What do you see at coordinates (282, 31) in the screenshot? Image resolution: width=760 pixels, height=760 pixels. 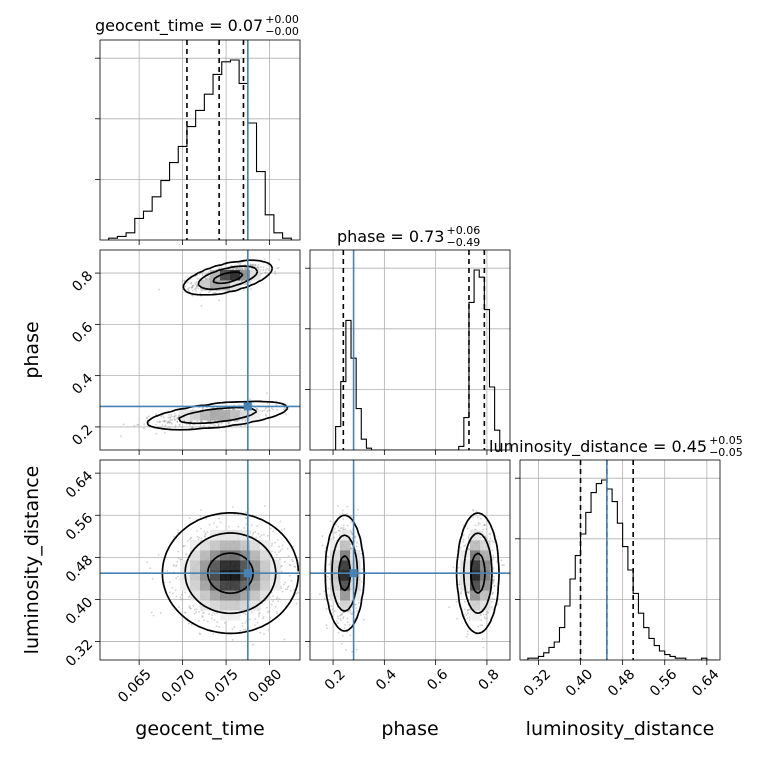 I see `panel-title-sub-geocent_time: −0.00` at bounding box center [282, 31].